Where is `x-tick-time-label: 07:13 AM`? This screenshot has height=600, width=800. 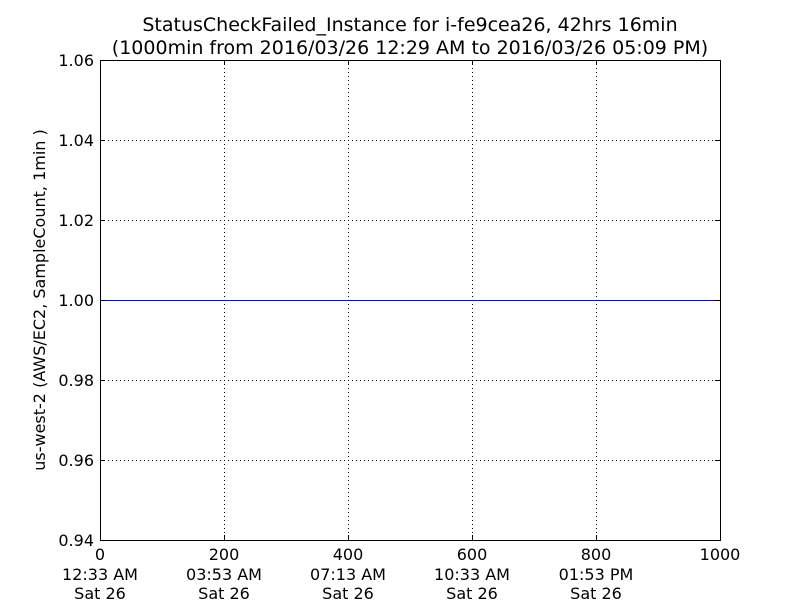
x-tick-time-label: 07:13 AM is located at coordinates (348, 574).